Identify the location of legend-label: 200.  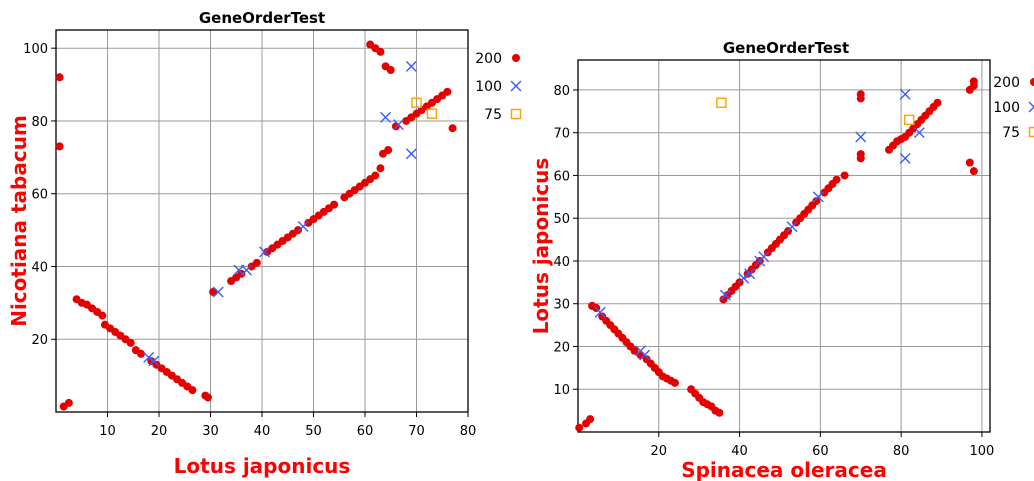
(1006, 83).